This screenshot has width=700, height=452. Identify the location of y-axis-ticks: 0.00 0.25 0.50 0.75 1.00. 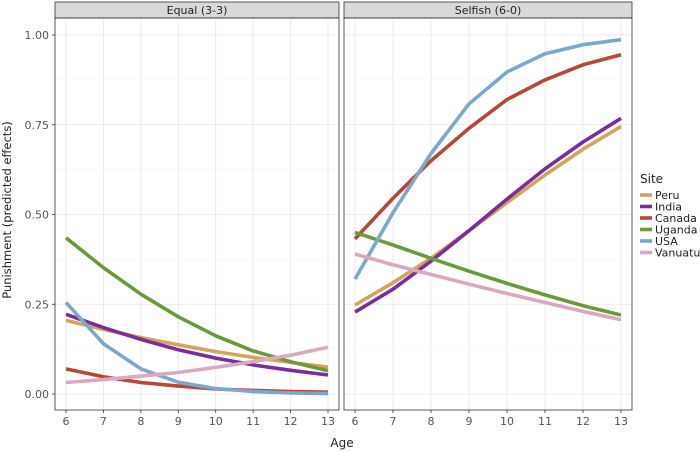
(40, 215).